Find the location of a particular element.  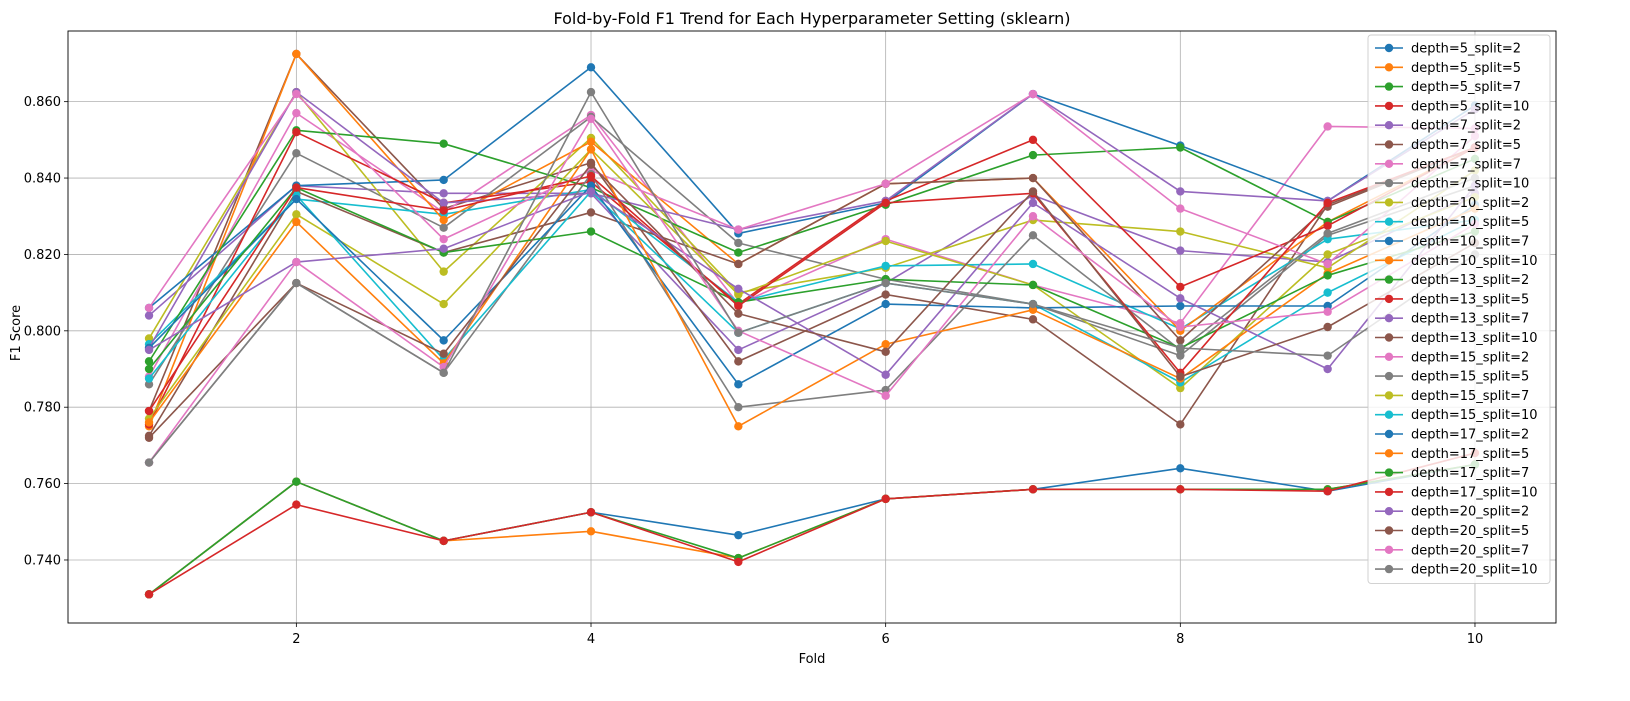

x-axis-title: Fold is located at coordinates (812, 659).